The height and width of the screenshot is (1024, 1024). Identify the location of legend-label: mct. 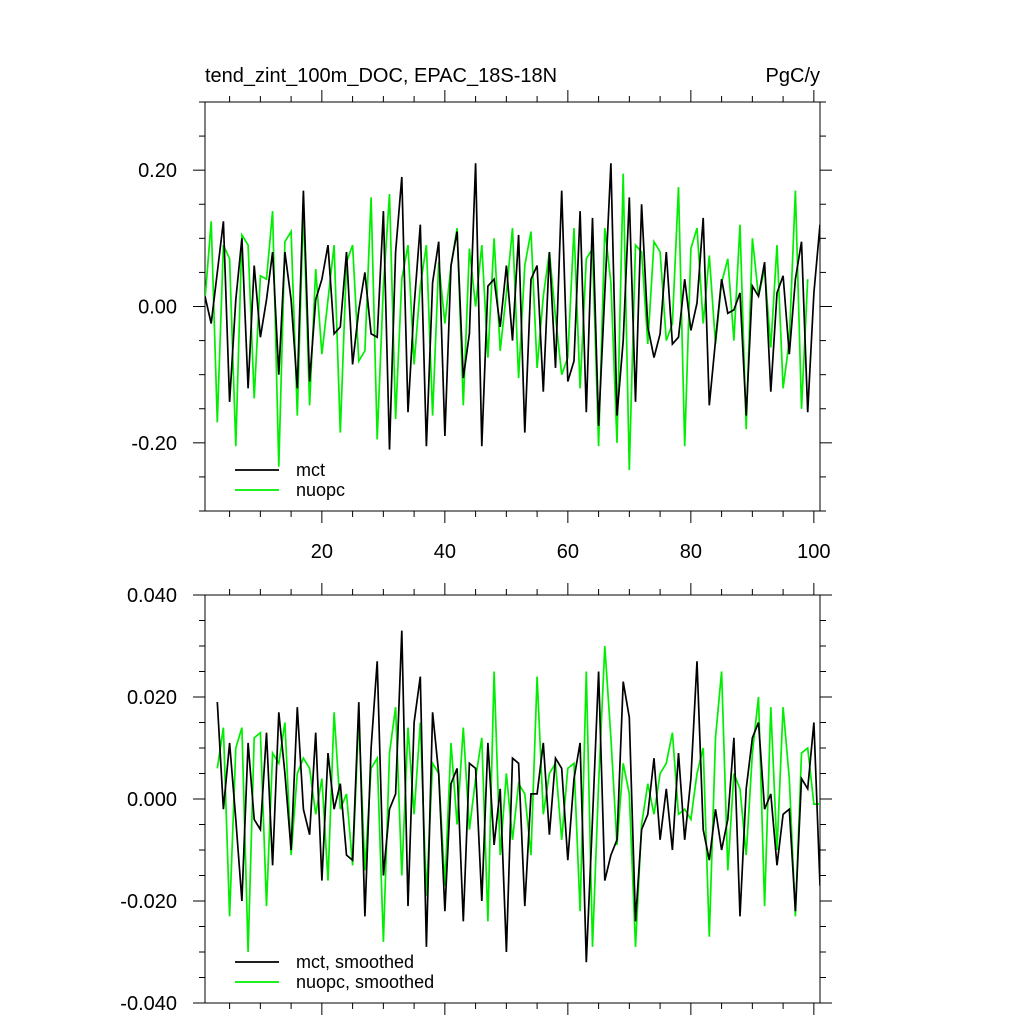
(310, 470).